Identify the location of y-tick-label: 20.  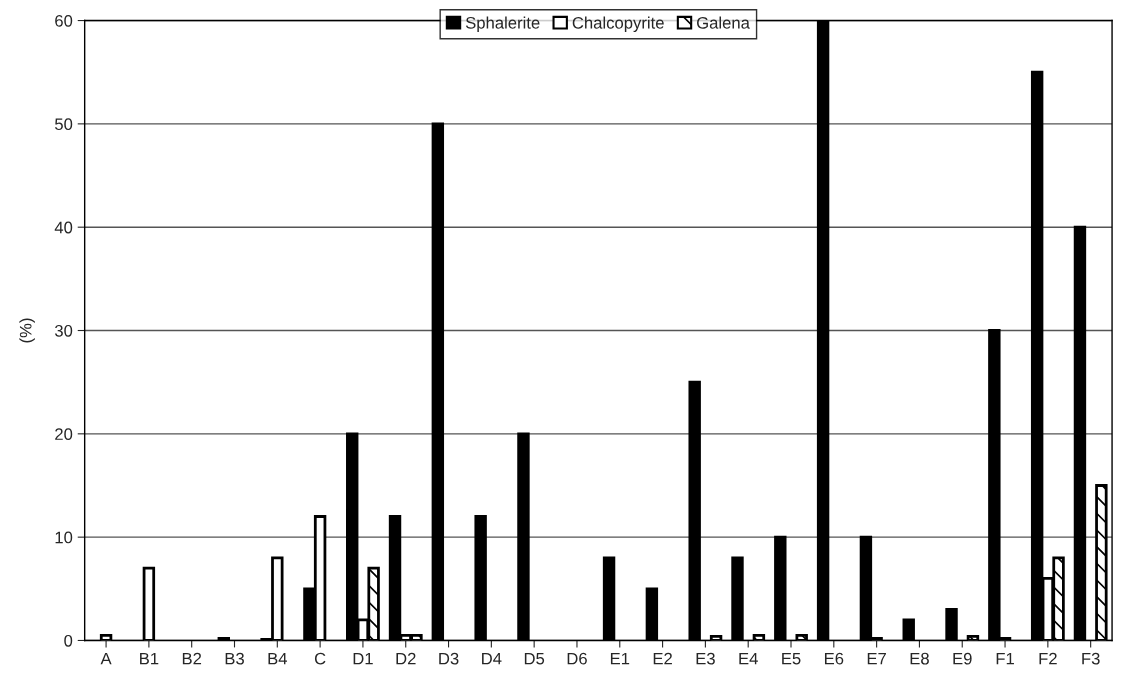
(64, 434).